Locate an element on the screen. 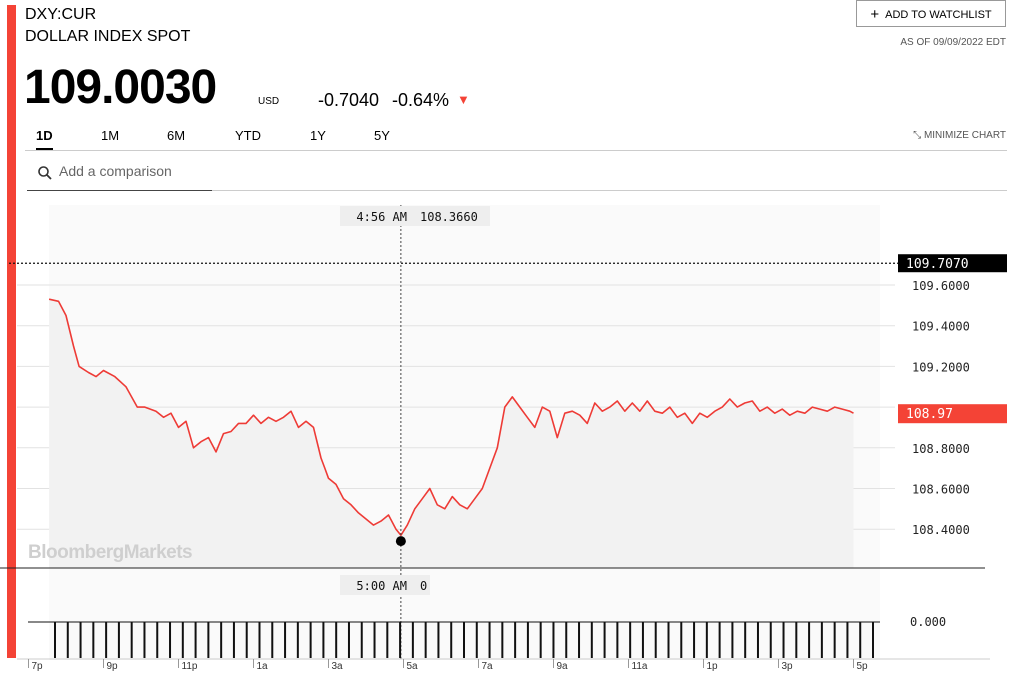 Image resolution: width=1014 pixels, height=674 pixels. x-tick-label: 7a is located at coordinates (488, 666).